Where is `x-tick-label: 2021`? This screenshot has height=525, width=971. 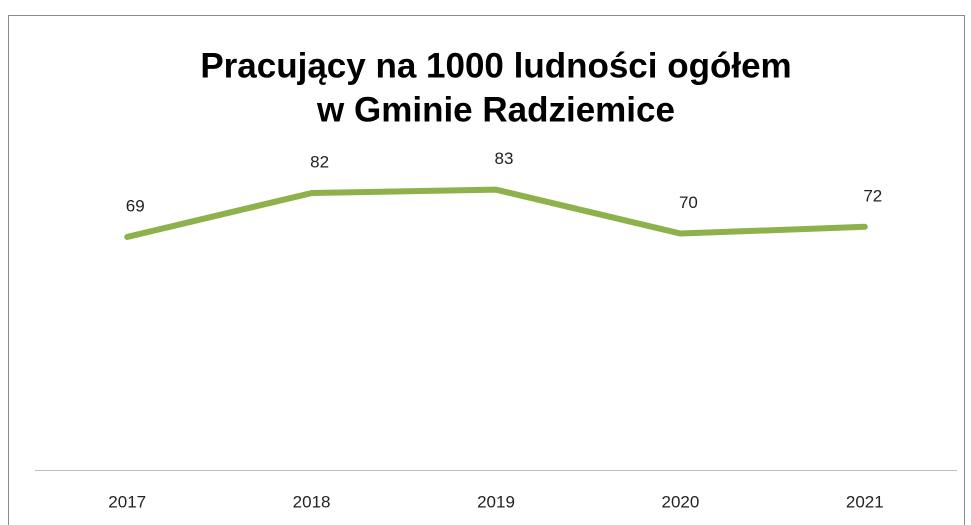
x-tick-label: 2021 is located at coordinates (865, 501).